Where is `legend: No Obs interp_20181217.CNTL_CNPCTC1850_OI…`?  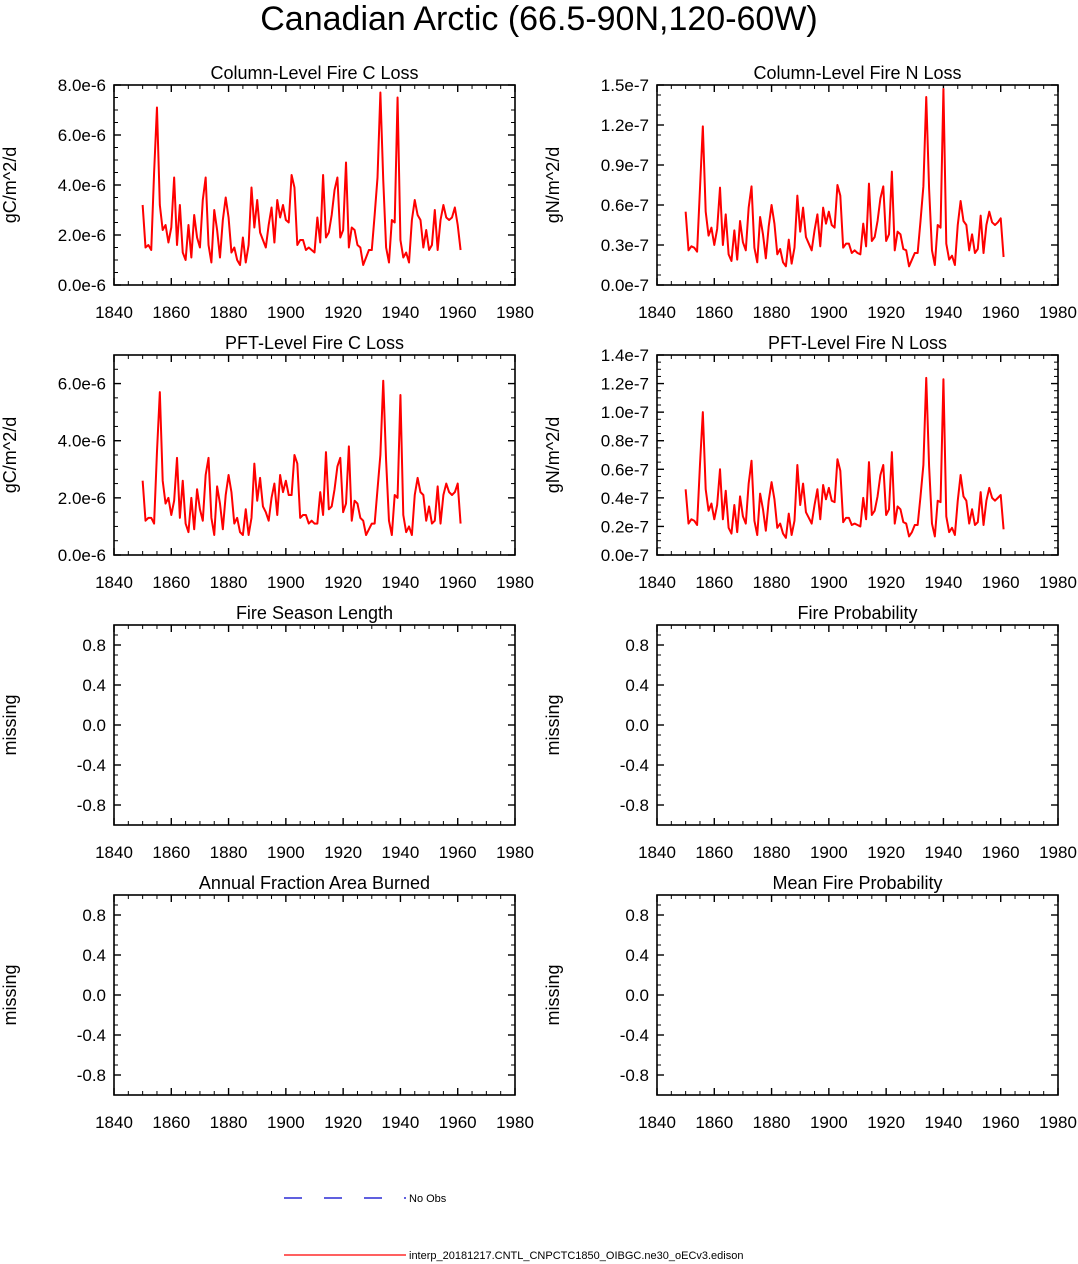 legend: No Obs interp_20181217.CNTL_CNPCTC1850_OI… is located at coordinates (513, 1227).